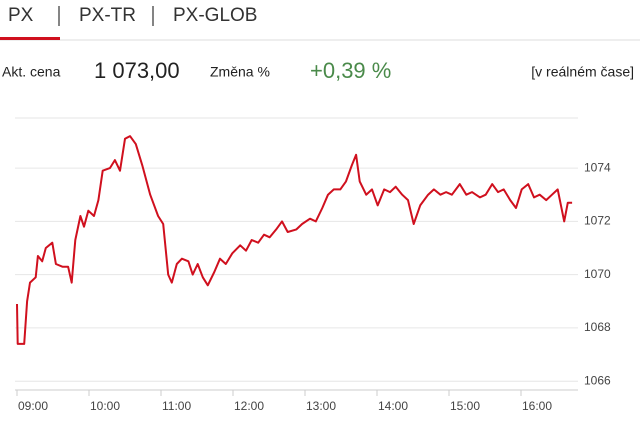 Image resolution: width=640 pixels, height=431 pixels. What do you see at coordinates (597, 221) in the screenshot?
I see `y-tick-label: 1072` at bounding box center [597, 221].